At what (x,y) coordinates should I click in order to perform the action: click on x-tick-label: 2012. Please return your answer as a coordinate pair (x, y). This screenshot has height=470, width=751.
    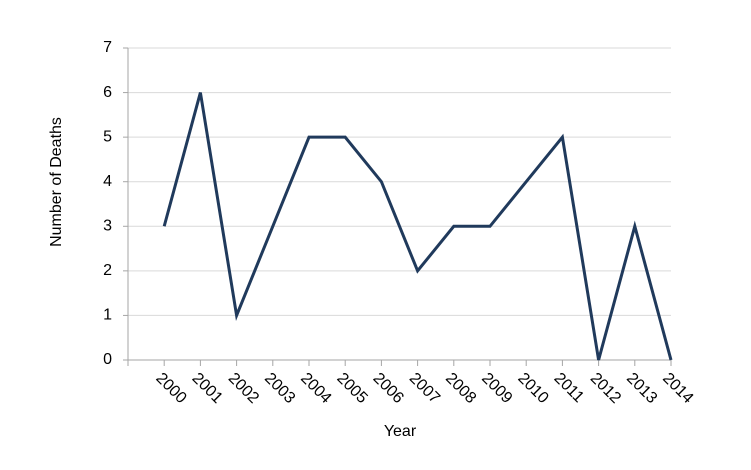
    Looking at the image, I should click on (605, 388).